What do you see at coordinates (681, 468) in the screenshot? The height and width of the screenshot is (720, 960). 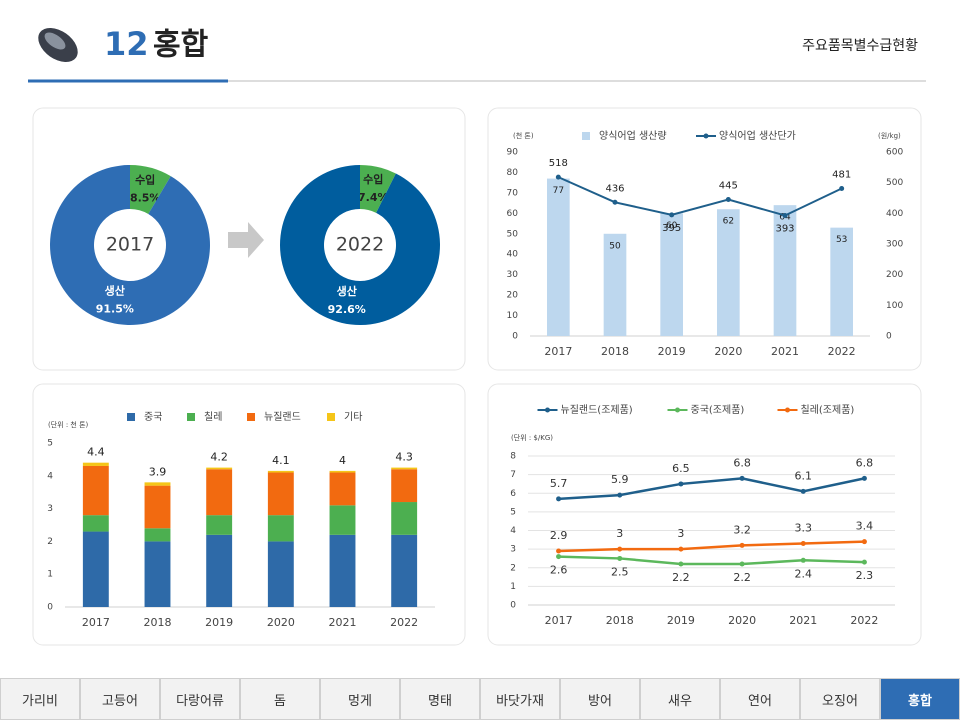 I see `line-label: 6.5` at bounding box center [681, 468].